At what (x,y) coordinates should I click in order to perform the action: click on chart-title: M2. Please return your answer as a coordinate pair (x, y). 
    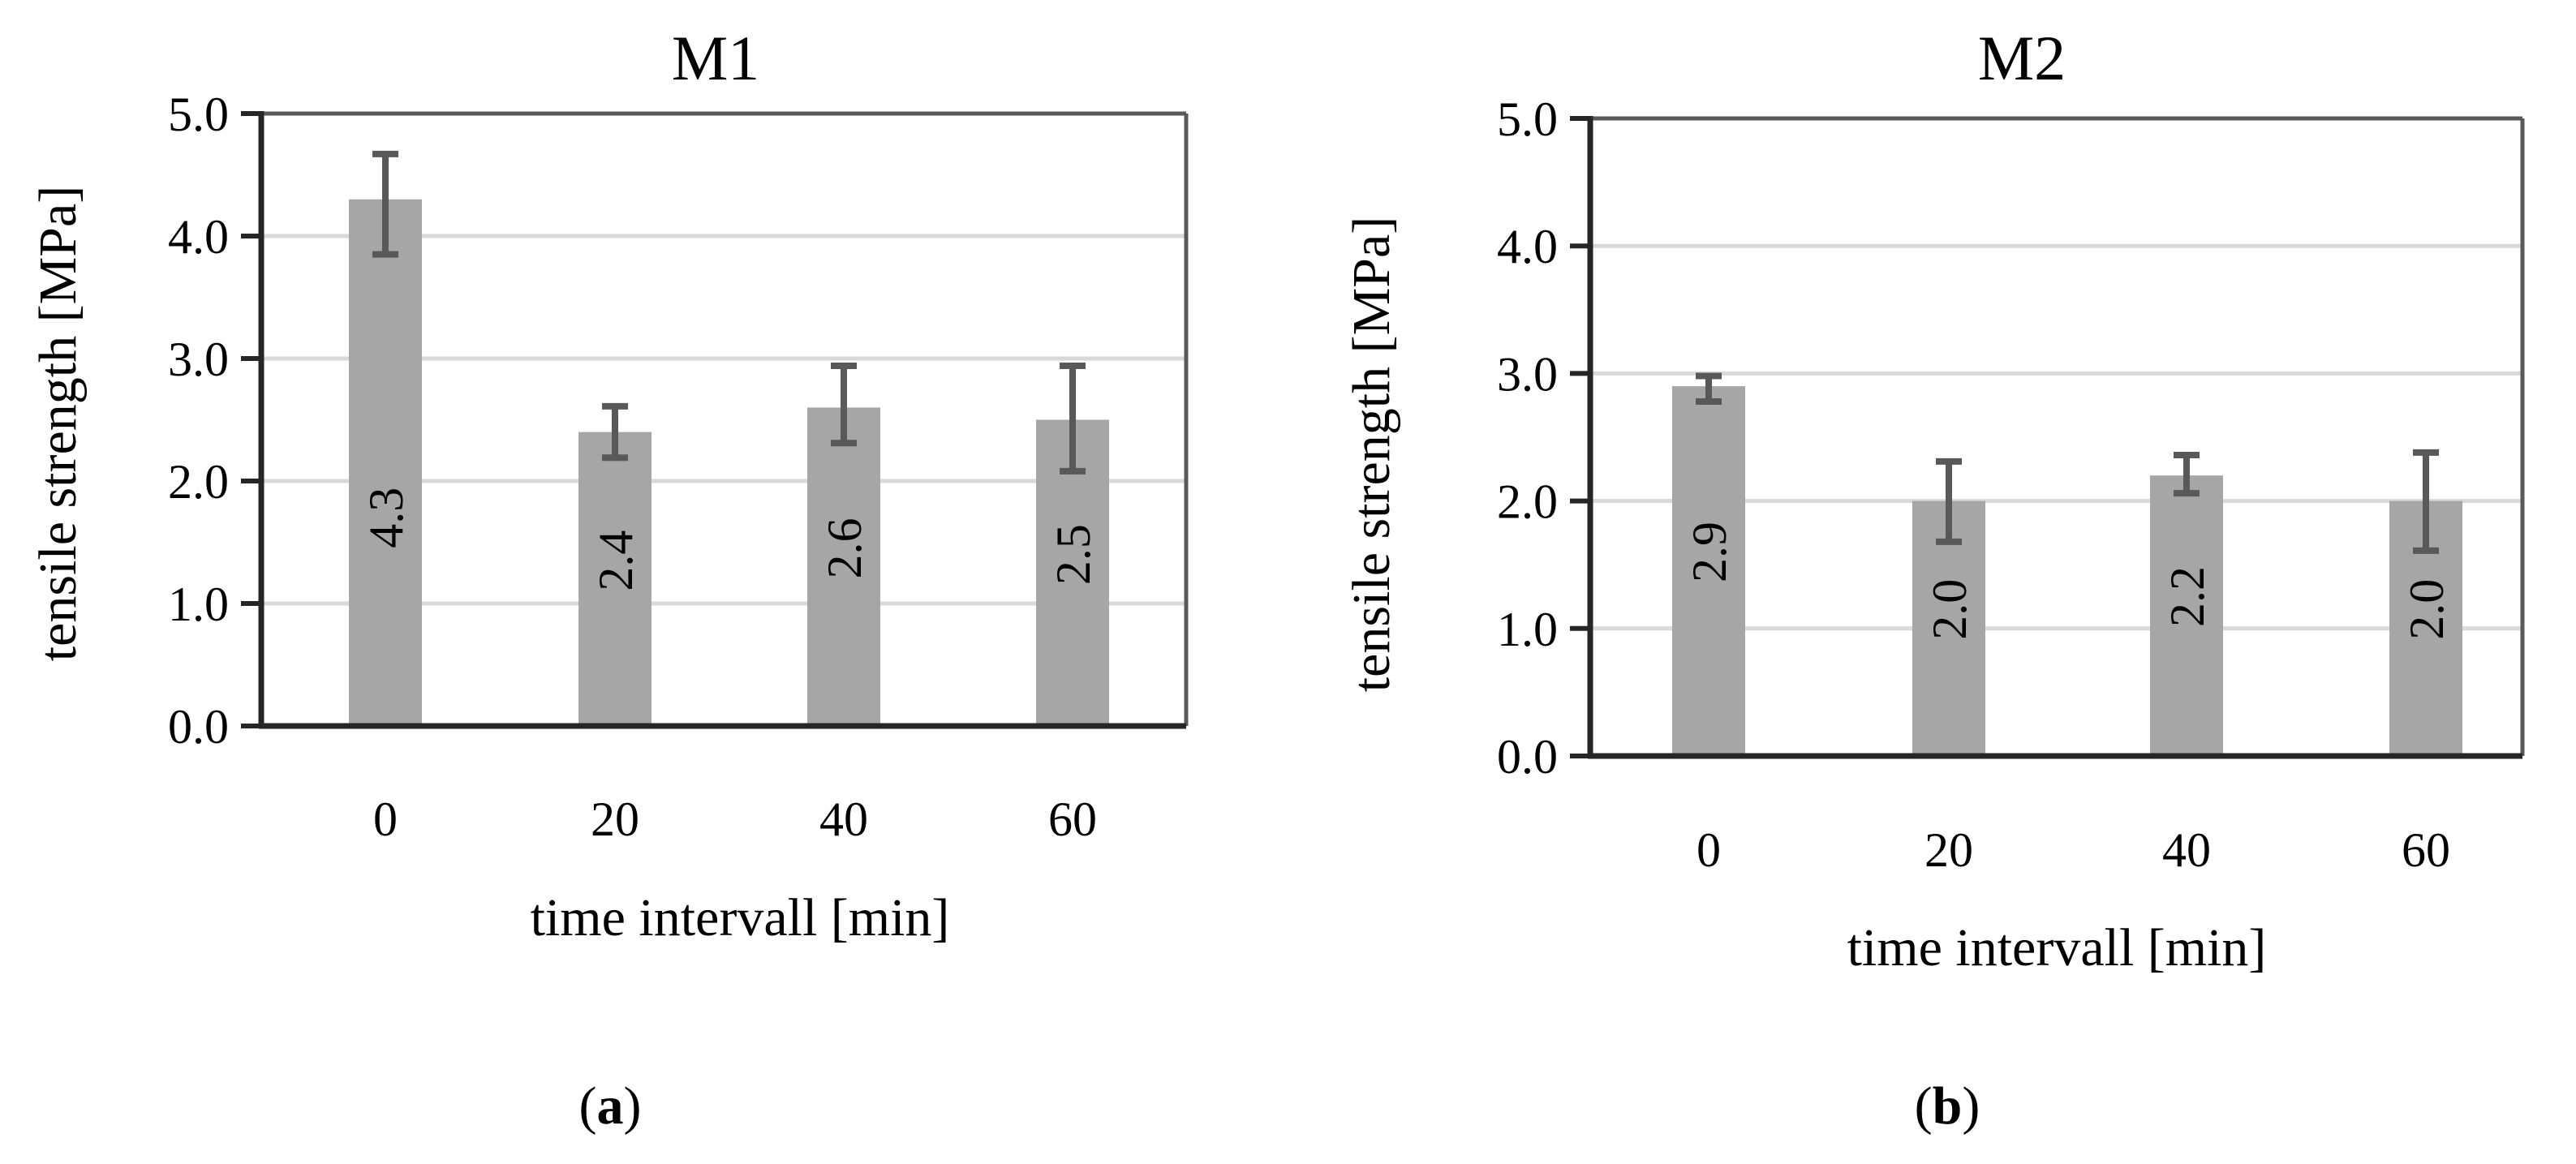
    Looking at the image, I should click on (2022, 58).